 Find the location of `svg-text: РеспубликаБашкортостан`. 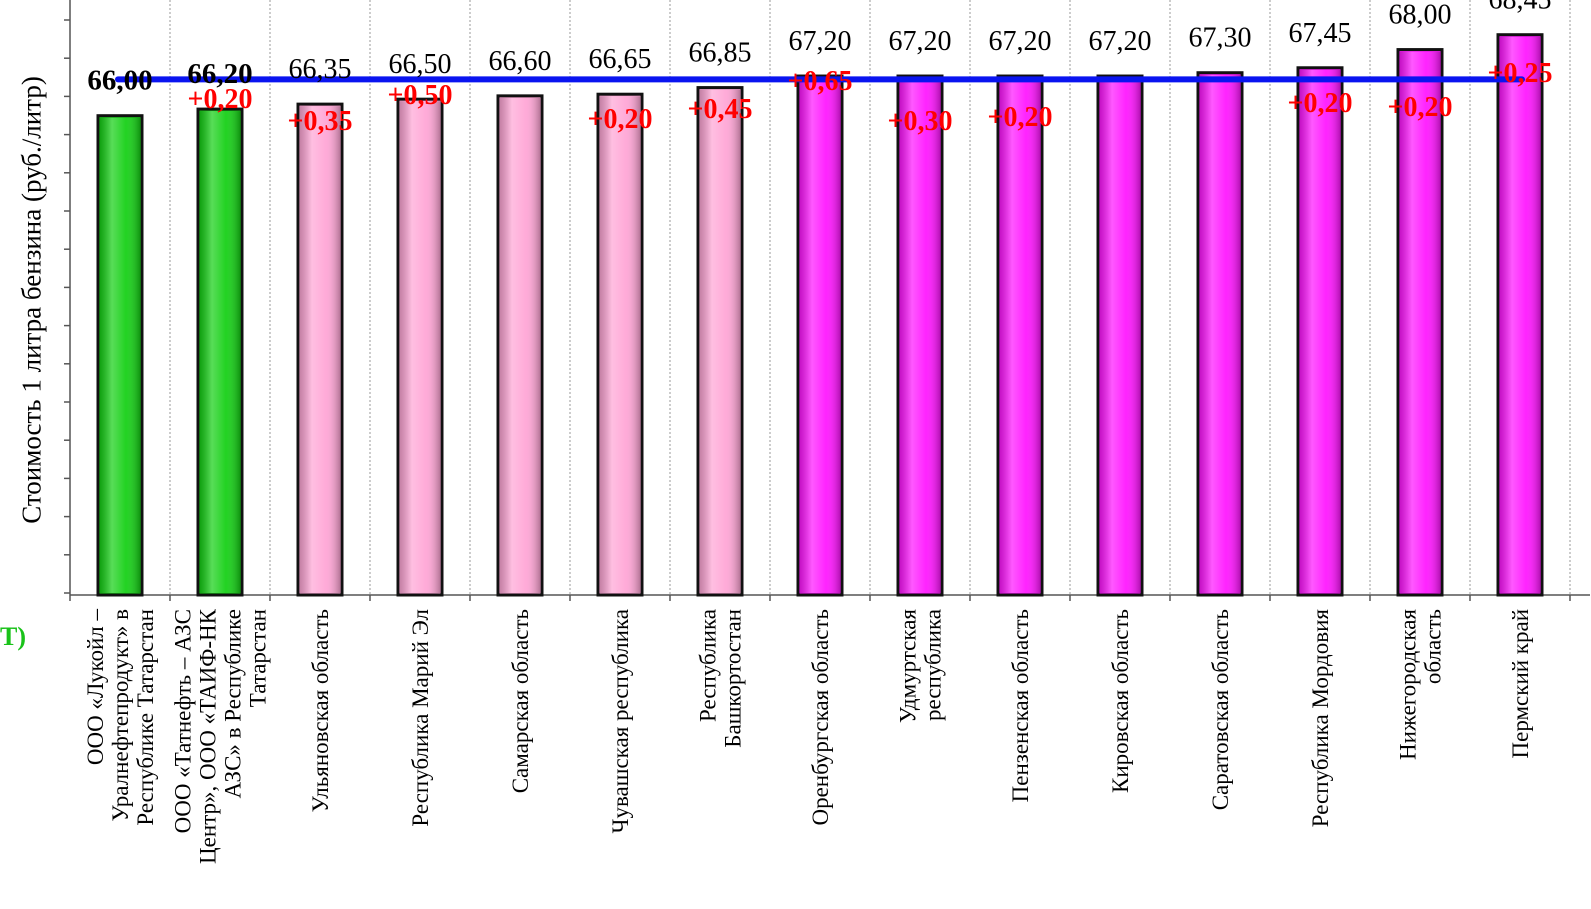

svg-text: РеспубликаБашкортостан is located at coordinates (721, 678).